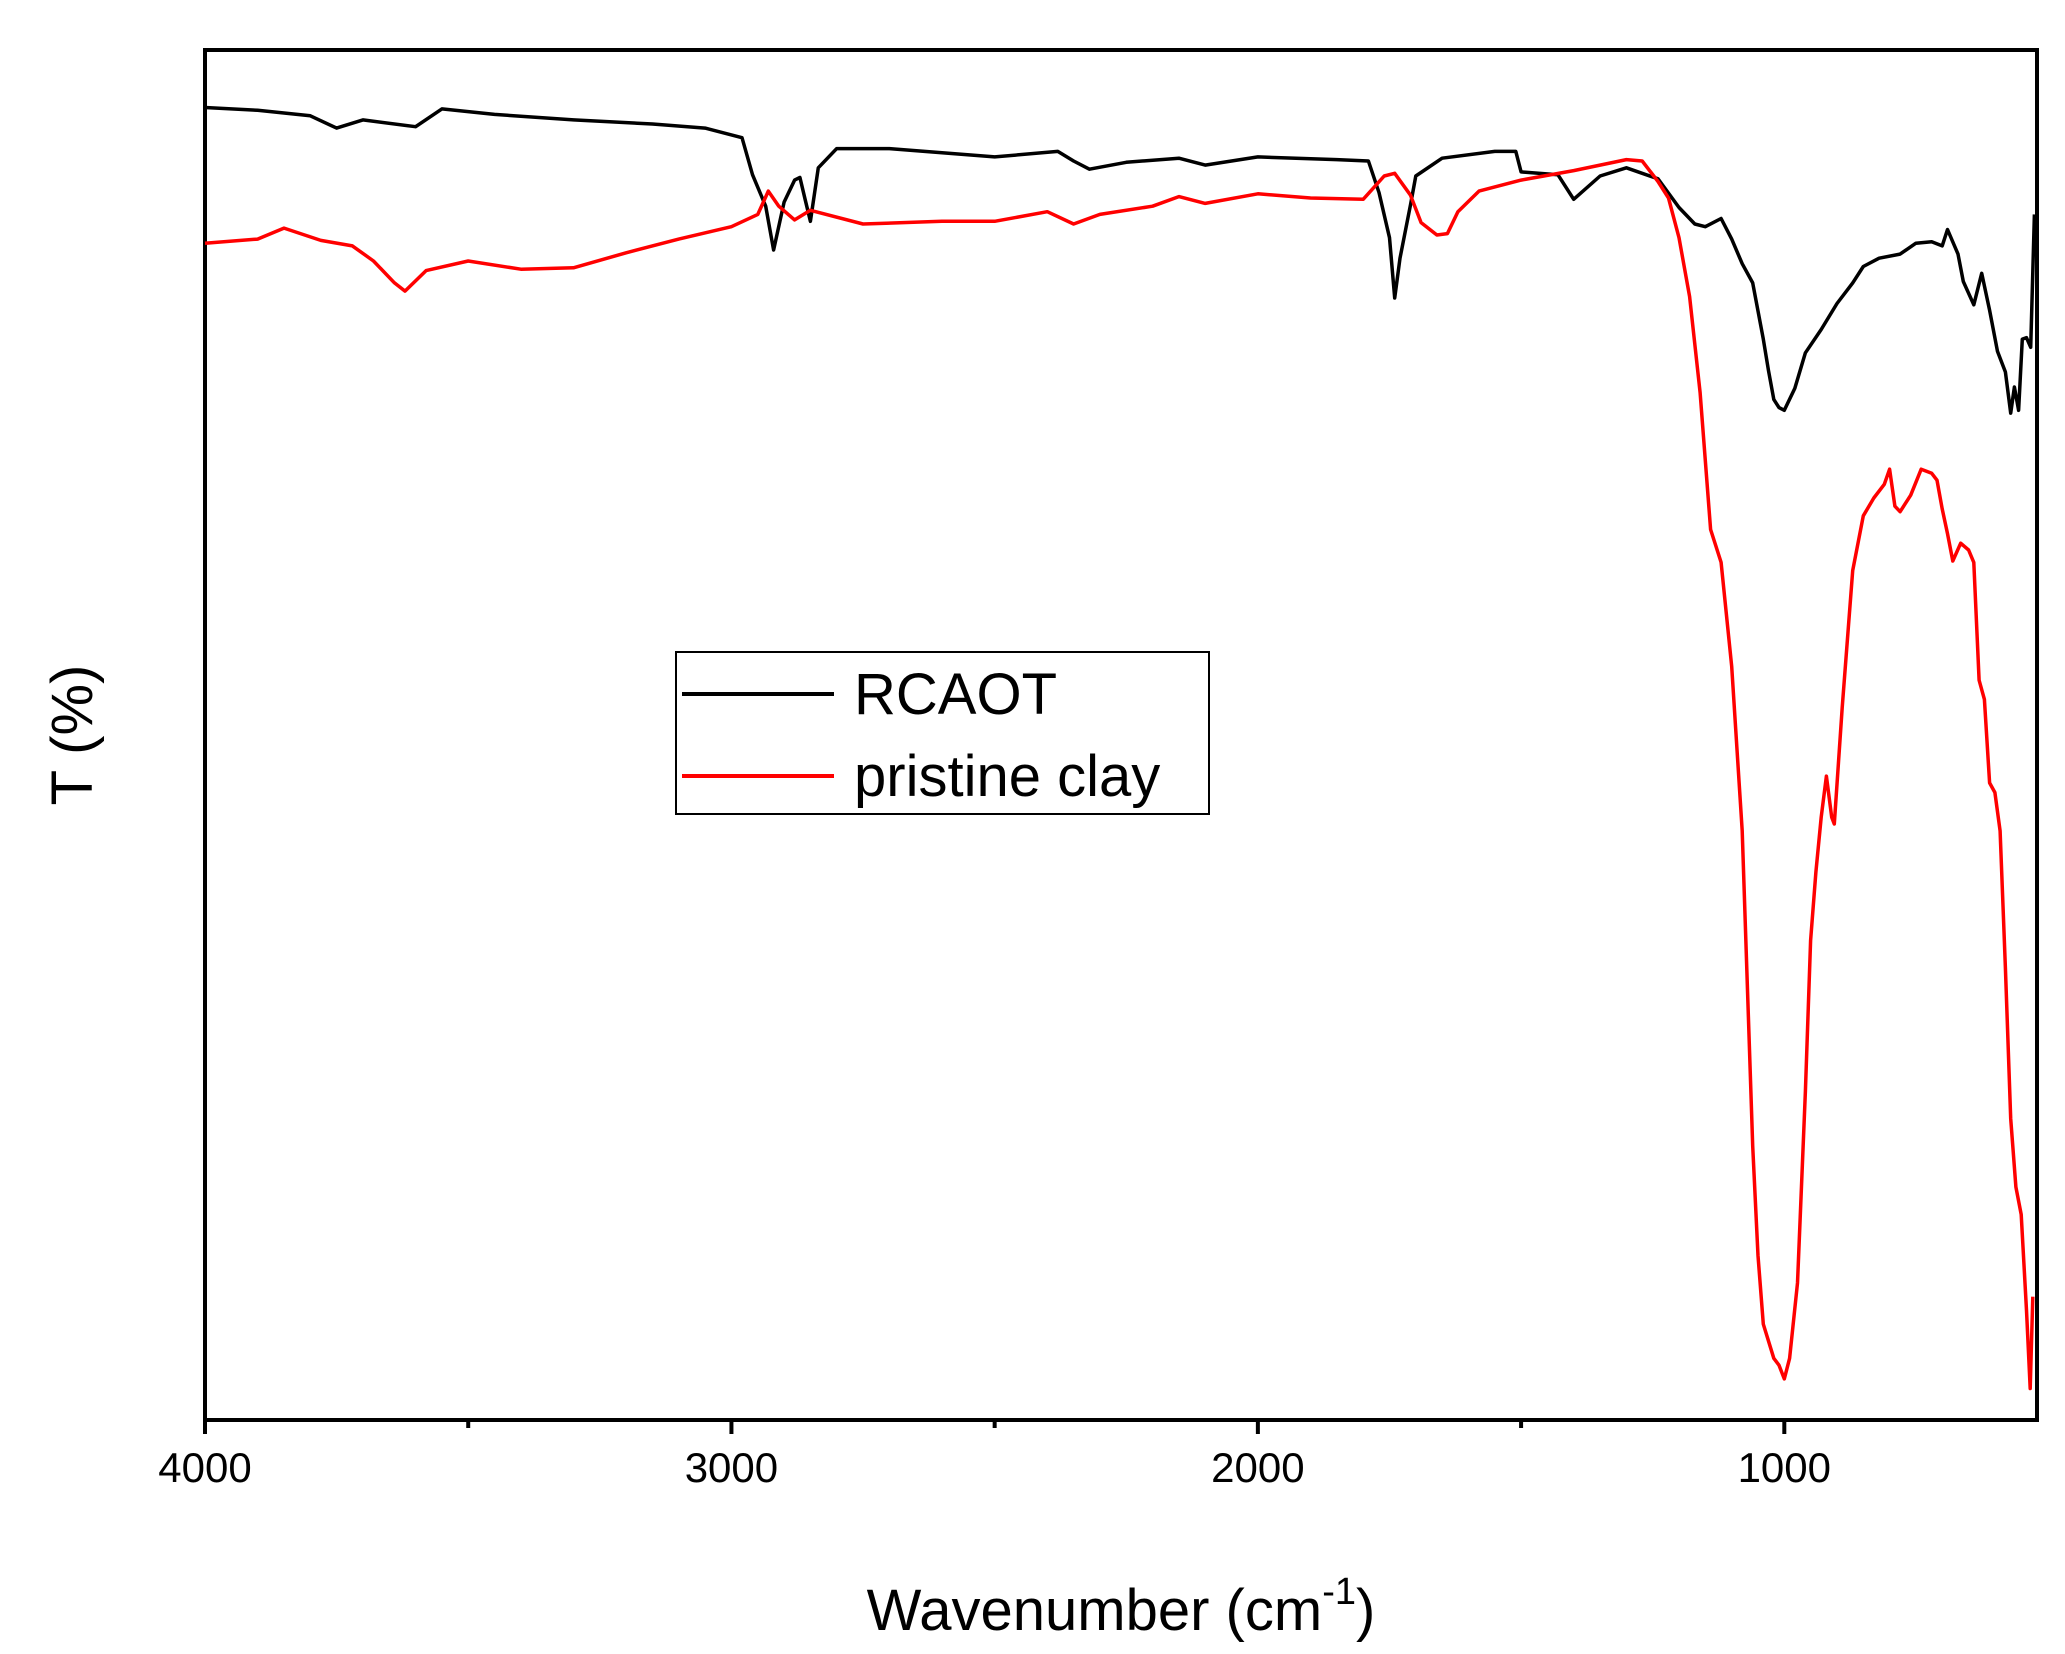 The image size is (2065, 1654). I want to click on legend-label-pristine-clay: pristine clay, so click(1007, 776).